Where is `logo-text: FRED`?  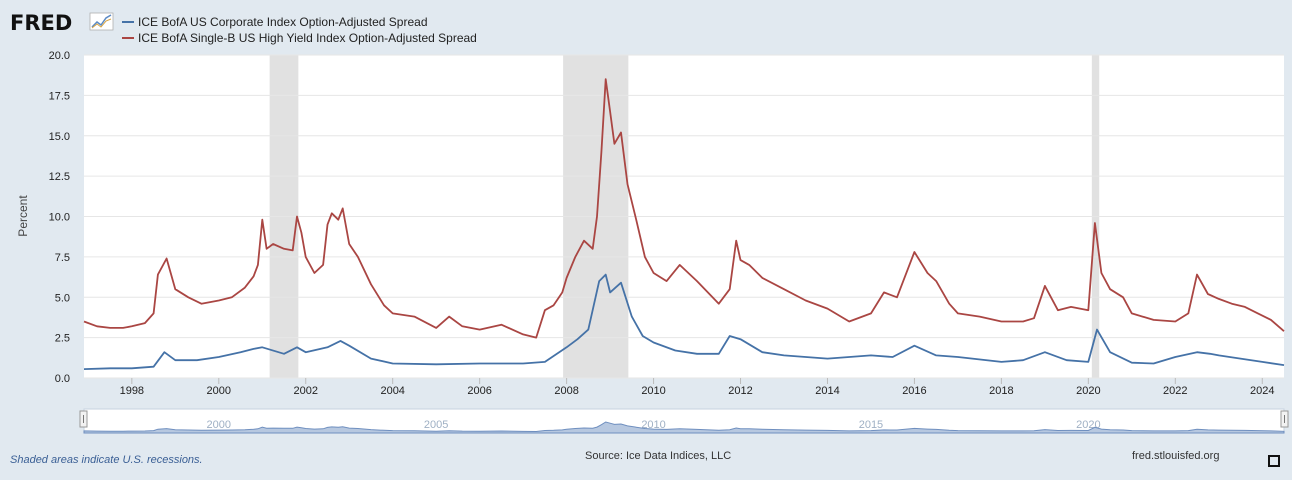 logo-text: FRED is located at coordinates (41, 23).